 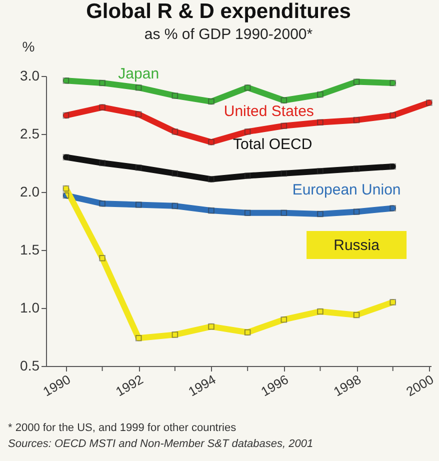 I want to click on chart-subtitle: as % of GDP 1990-2000*, so click(x=228, y=34).